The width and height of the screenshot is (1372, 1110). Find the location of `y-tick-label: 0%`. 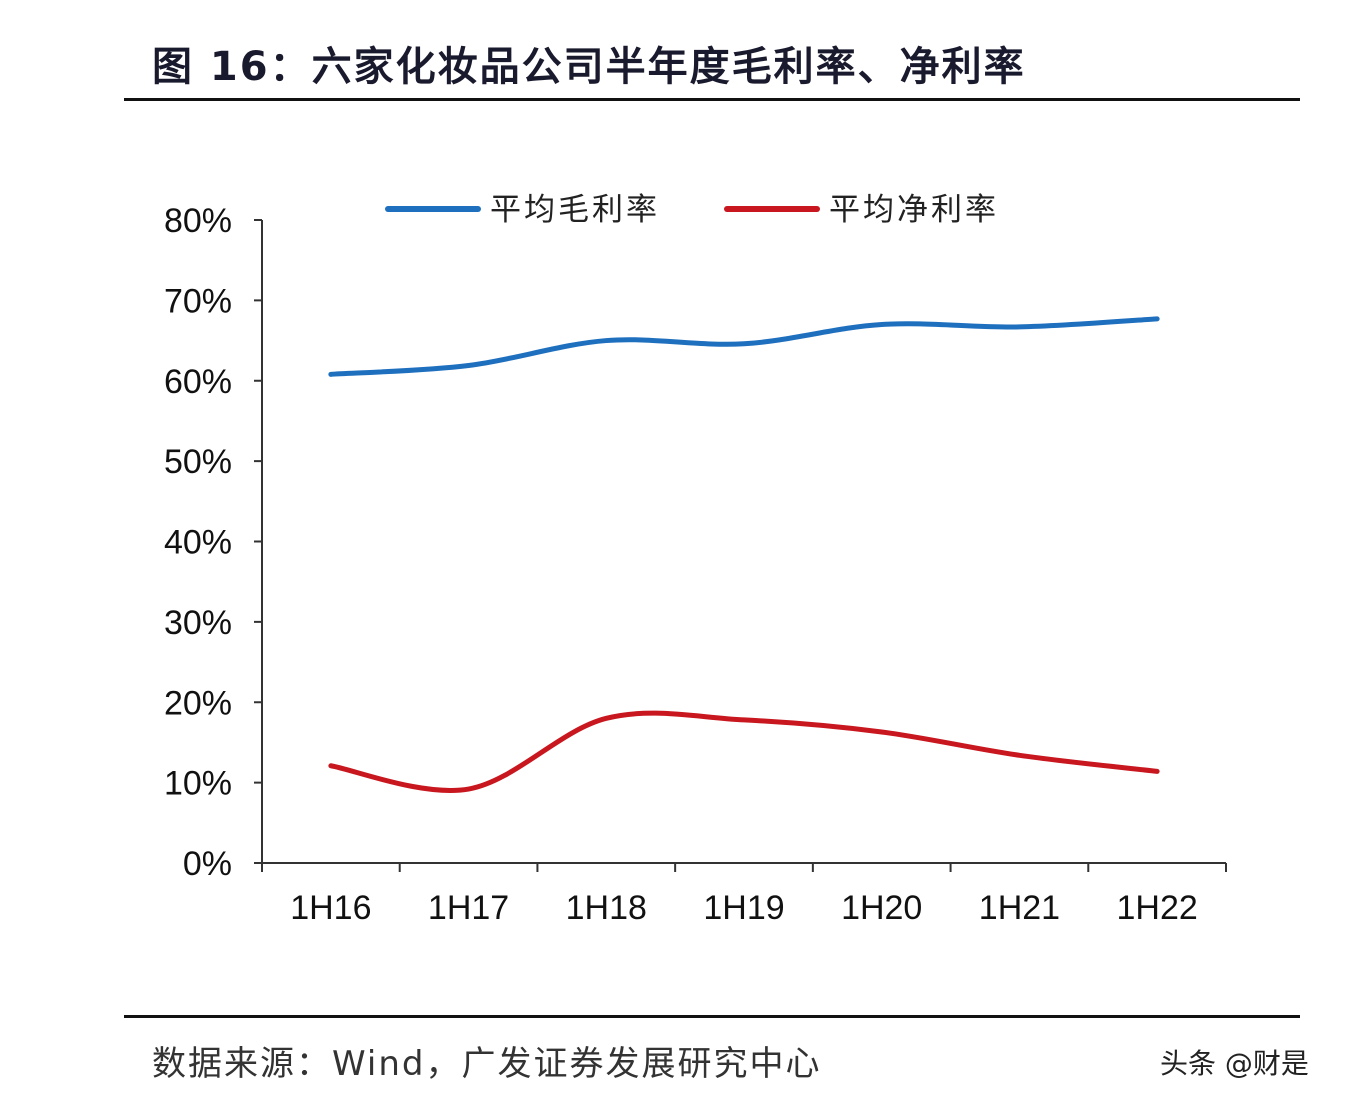

y-tick-label: 0% is located at coordinates (207, 864).